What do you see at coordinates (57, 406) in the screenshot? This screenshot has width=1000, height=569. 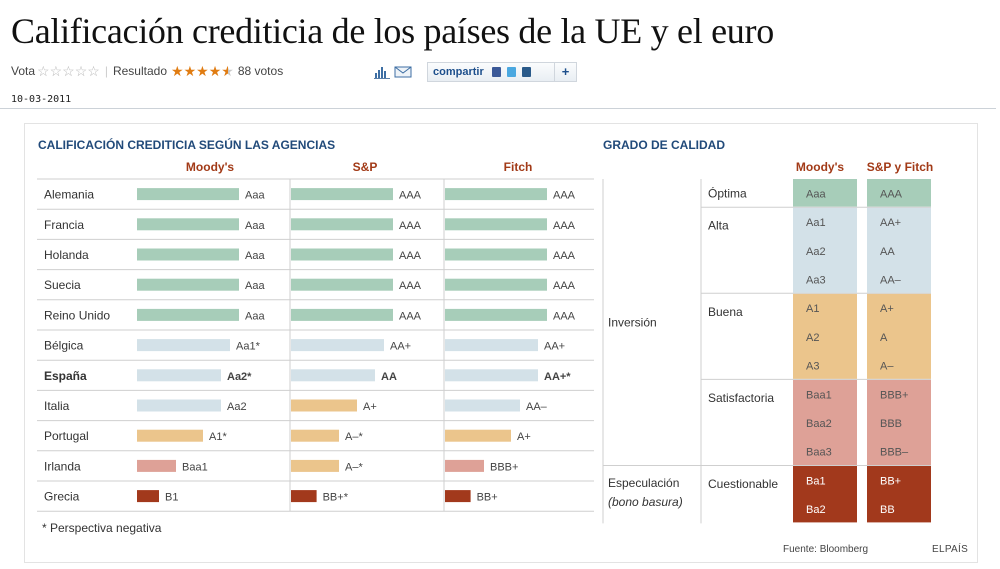 I see `country-label: Italia` at bounding box center [57, 406].